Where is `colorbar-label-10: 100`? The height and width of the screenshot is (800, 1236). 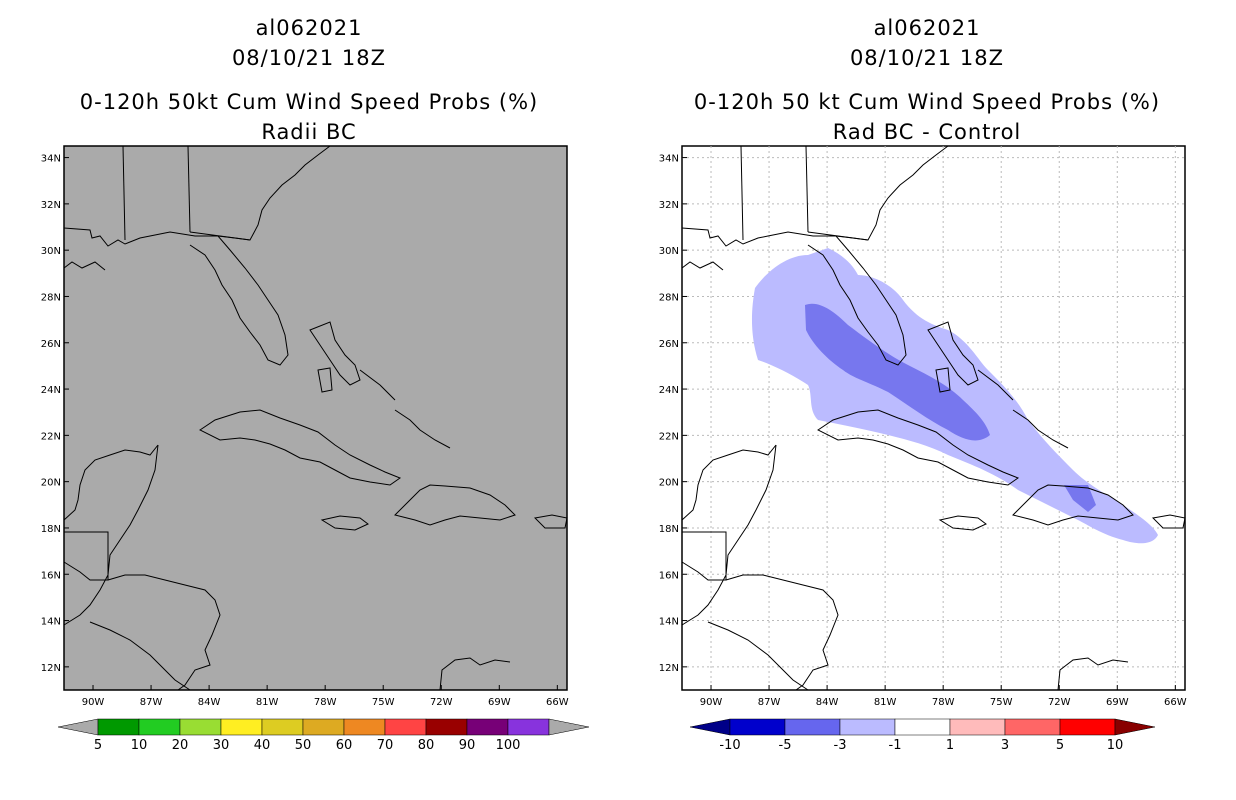
colorbar-label-10: 100 is located at coordinates (508, 745).